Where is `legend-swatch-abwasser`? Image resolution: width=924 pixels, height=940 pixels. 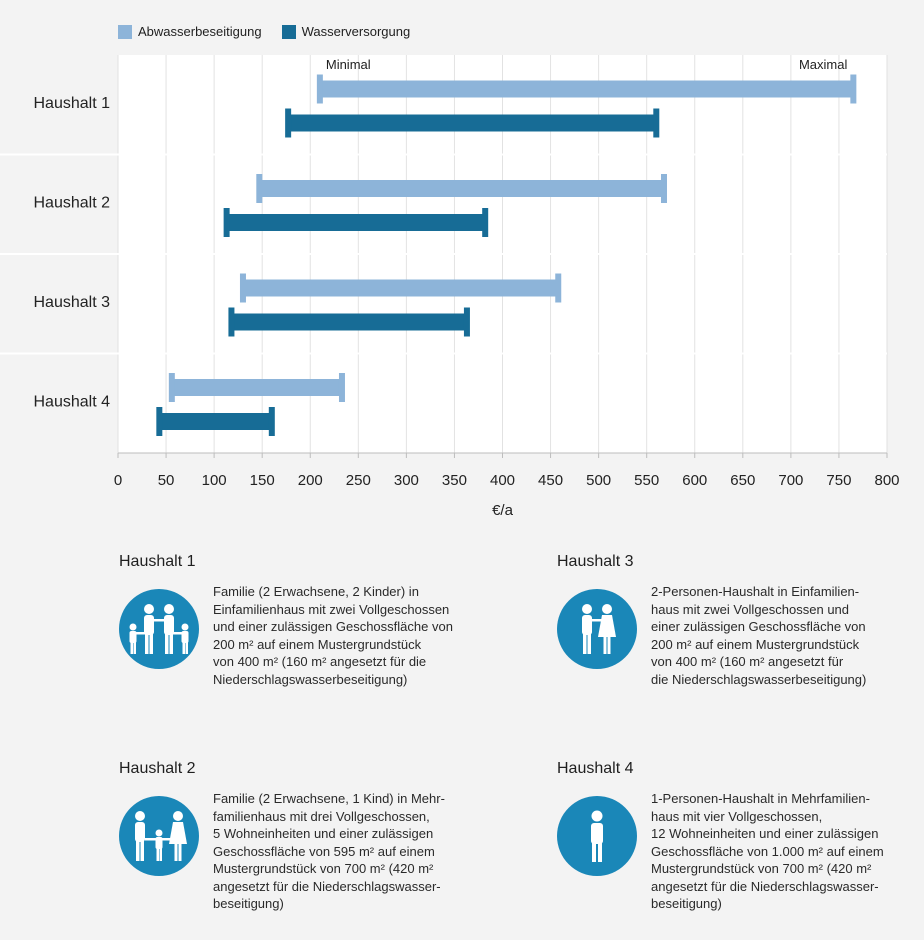
legend-swatch-abwasser is located at coordinates (125, 31).